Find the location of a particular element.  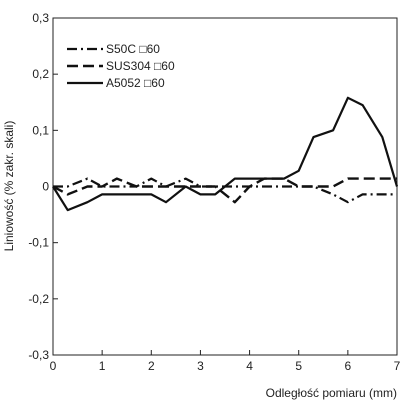

y-axis-label: Liniowość (% zakr. skali) is located at coordinates (9, 186).